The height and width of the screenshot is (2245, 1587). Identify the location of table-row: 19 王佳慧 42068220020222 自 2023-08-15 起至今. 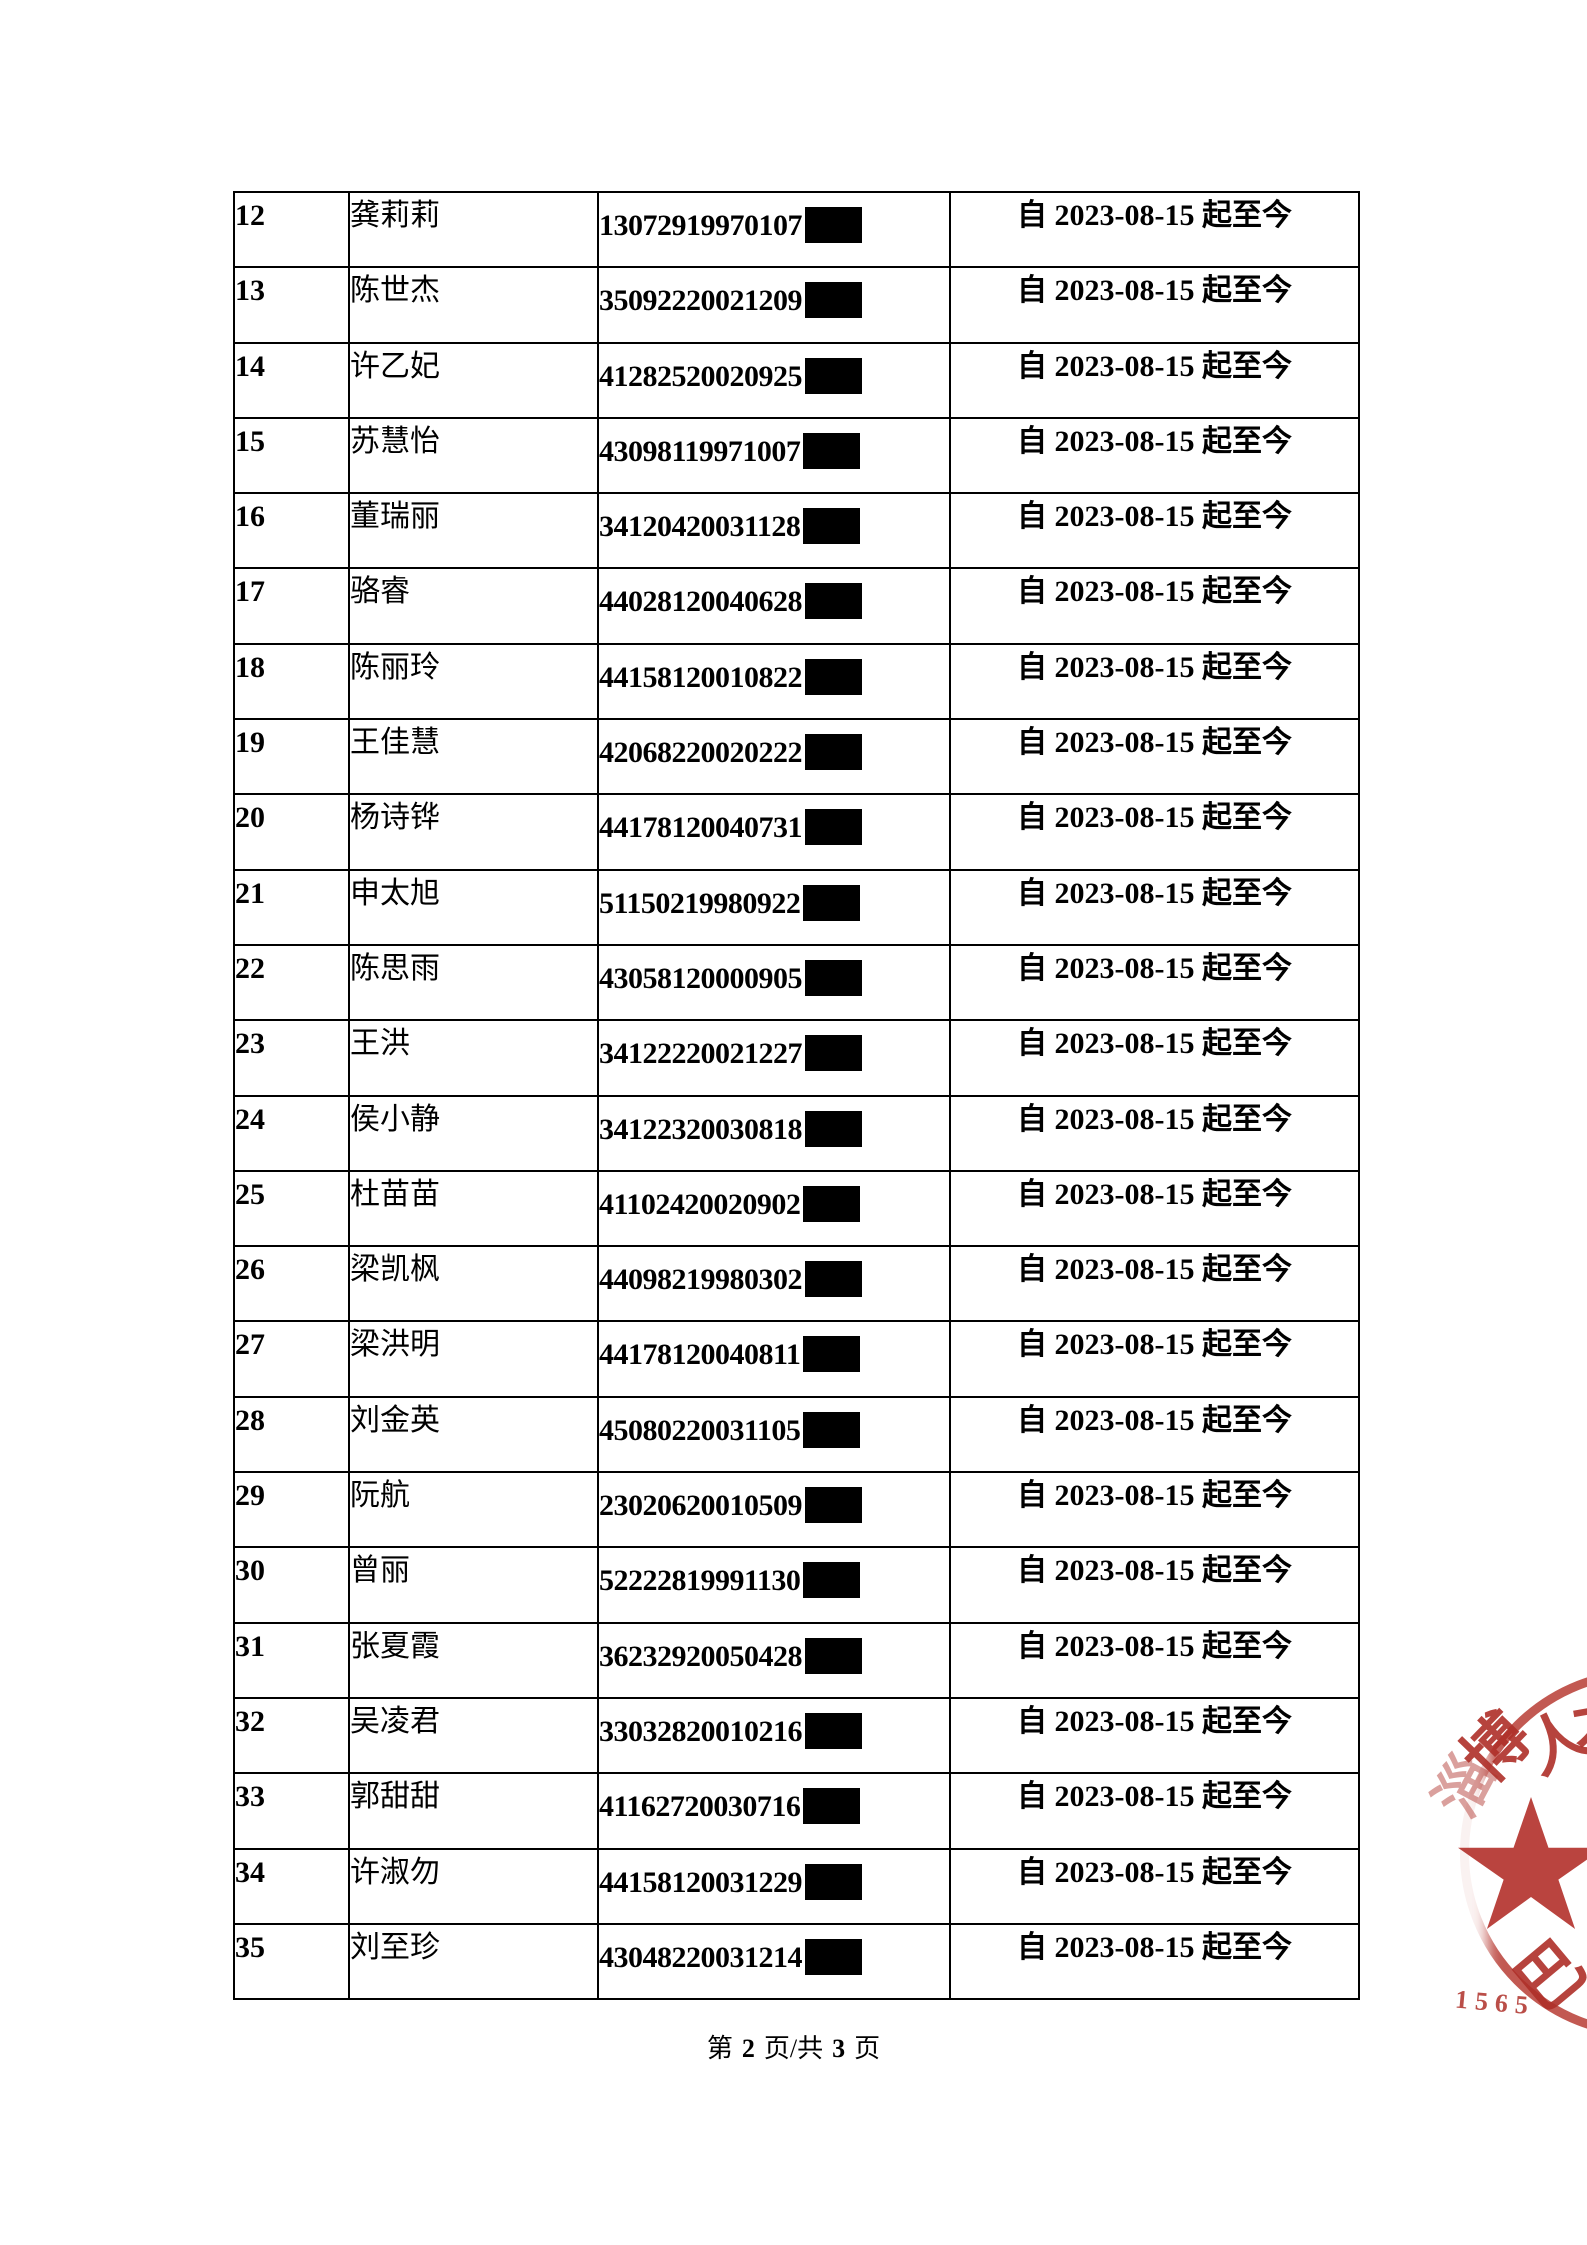
(796, 757).